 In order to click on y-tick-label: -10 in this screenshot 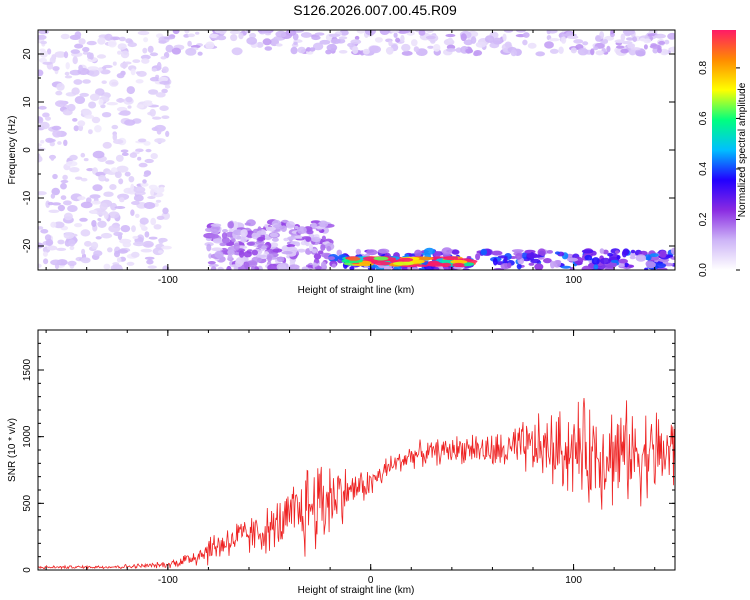, I will do `click(27, 197)`.